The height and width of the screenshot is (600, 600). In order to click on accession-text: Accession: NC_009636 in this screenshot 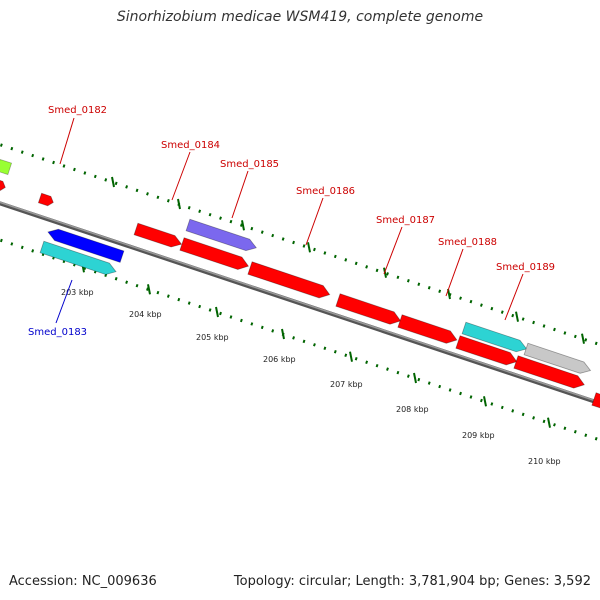, I will do `click(83, 581)`.